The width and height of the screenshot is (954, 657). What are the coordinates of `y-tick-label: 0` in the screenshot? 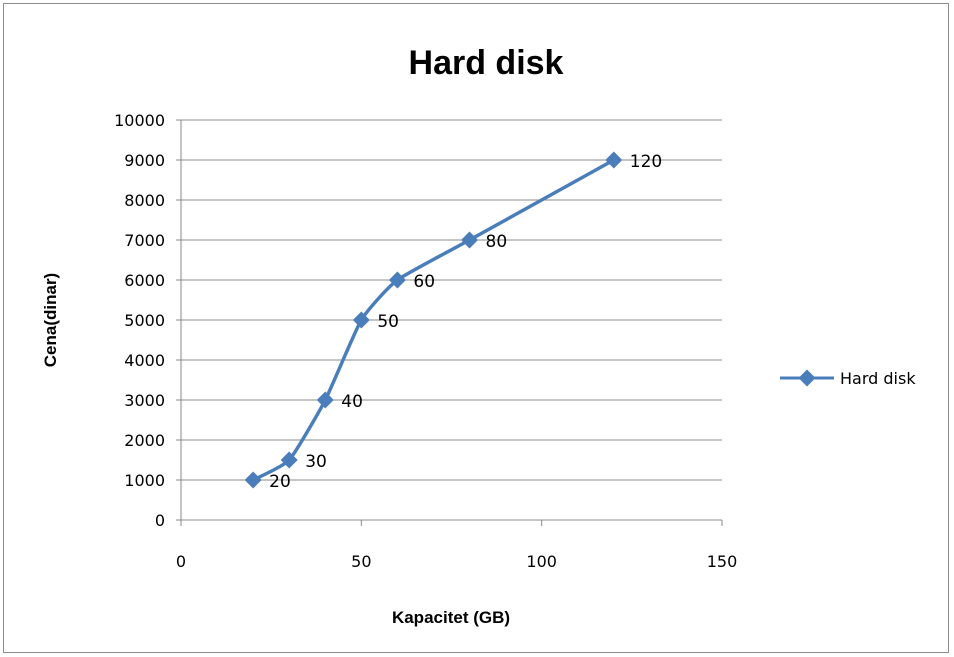 It's located at (160, 520).